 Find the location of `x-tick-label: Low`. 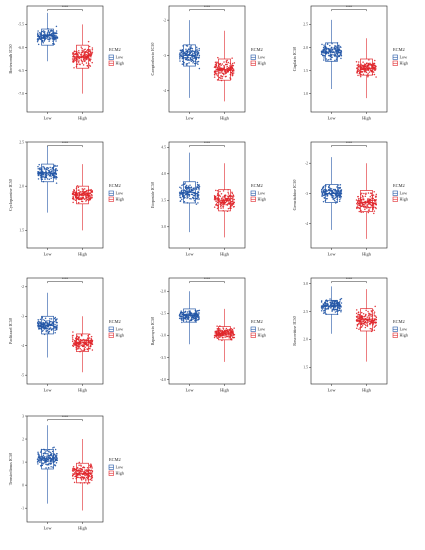

x-tick-label: Low is located at coordinates (331, 254).